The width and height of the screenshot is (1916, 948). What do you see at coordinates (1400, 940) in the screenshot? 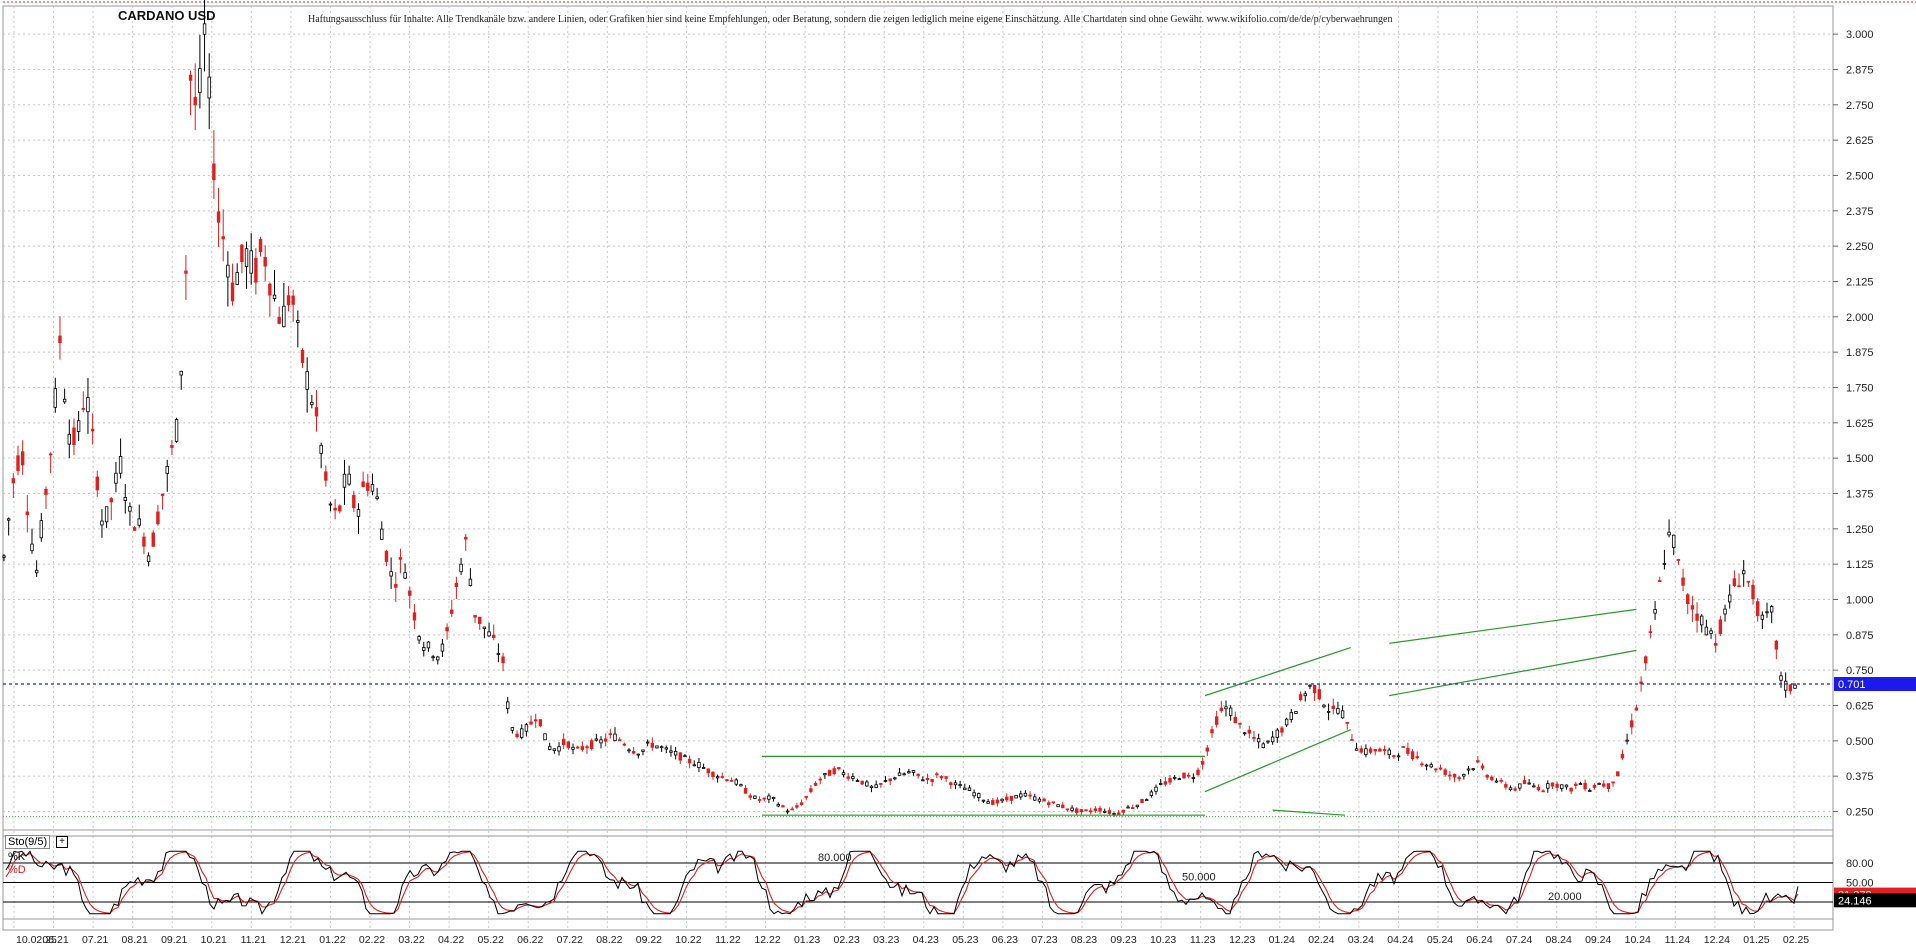
I see `x-tick-label: 04.24` at bounding box center [1400, 940].